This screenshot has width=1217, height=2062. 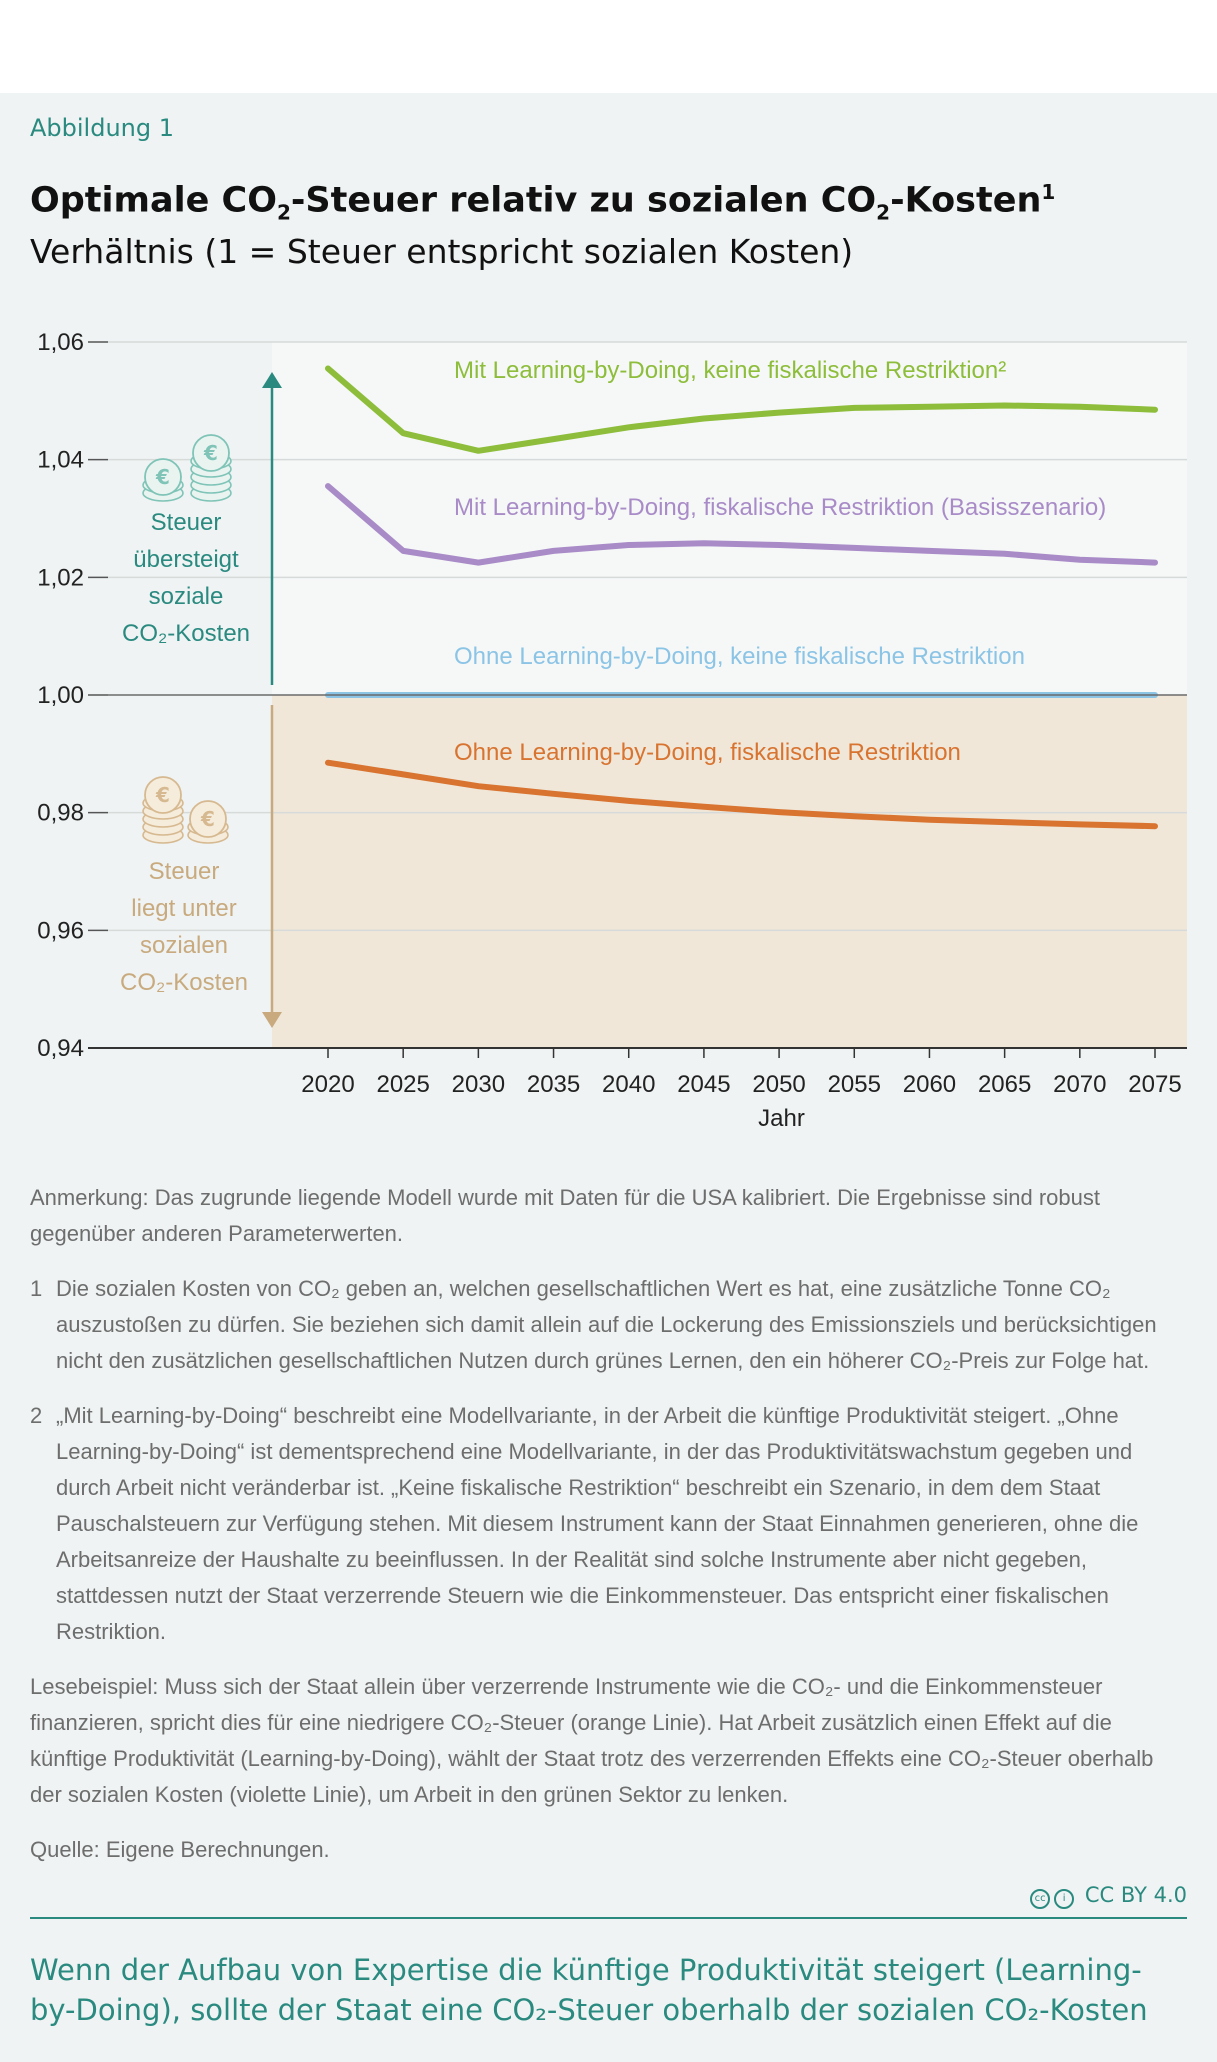 What do you see at coordinates (186, 559) in the screenshot?
I see `upper-annotation-line: übersteigt` at bounding box center [186, 559].